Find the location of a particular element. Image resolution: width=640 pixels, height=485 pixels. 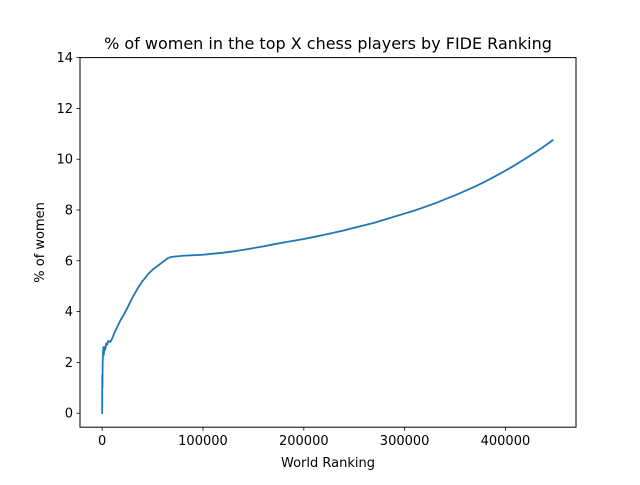

x-axis: 0 100000 200000 300000 400000 is located at coordinates (314, 438).